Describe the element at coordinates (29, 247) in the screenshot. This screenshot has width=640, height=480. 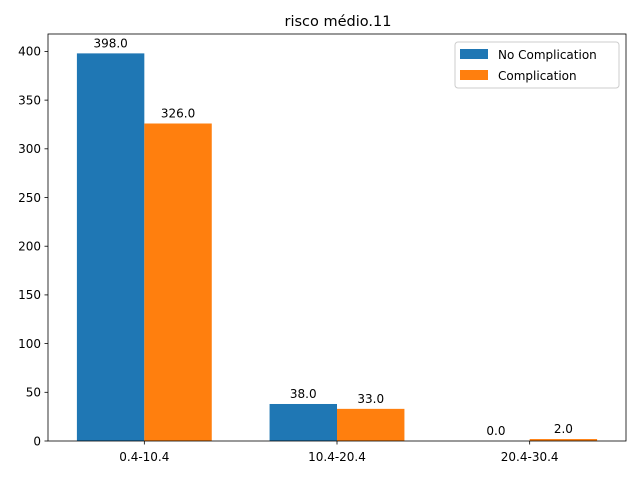
I see `y-tick-label: 200` at that location.